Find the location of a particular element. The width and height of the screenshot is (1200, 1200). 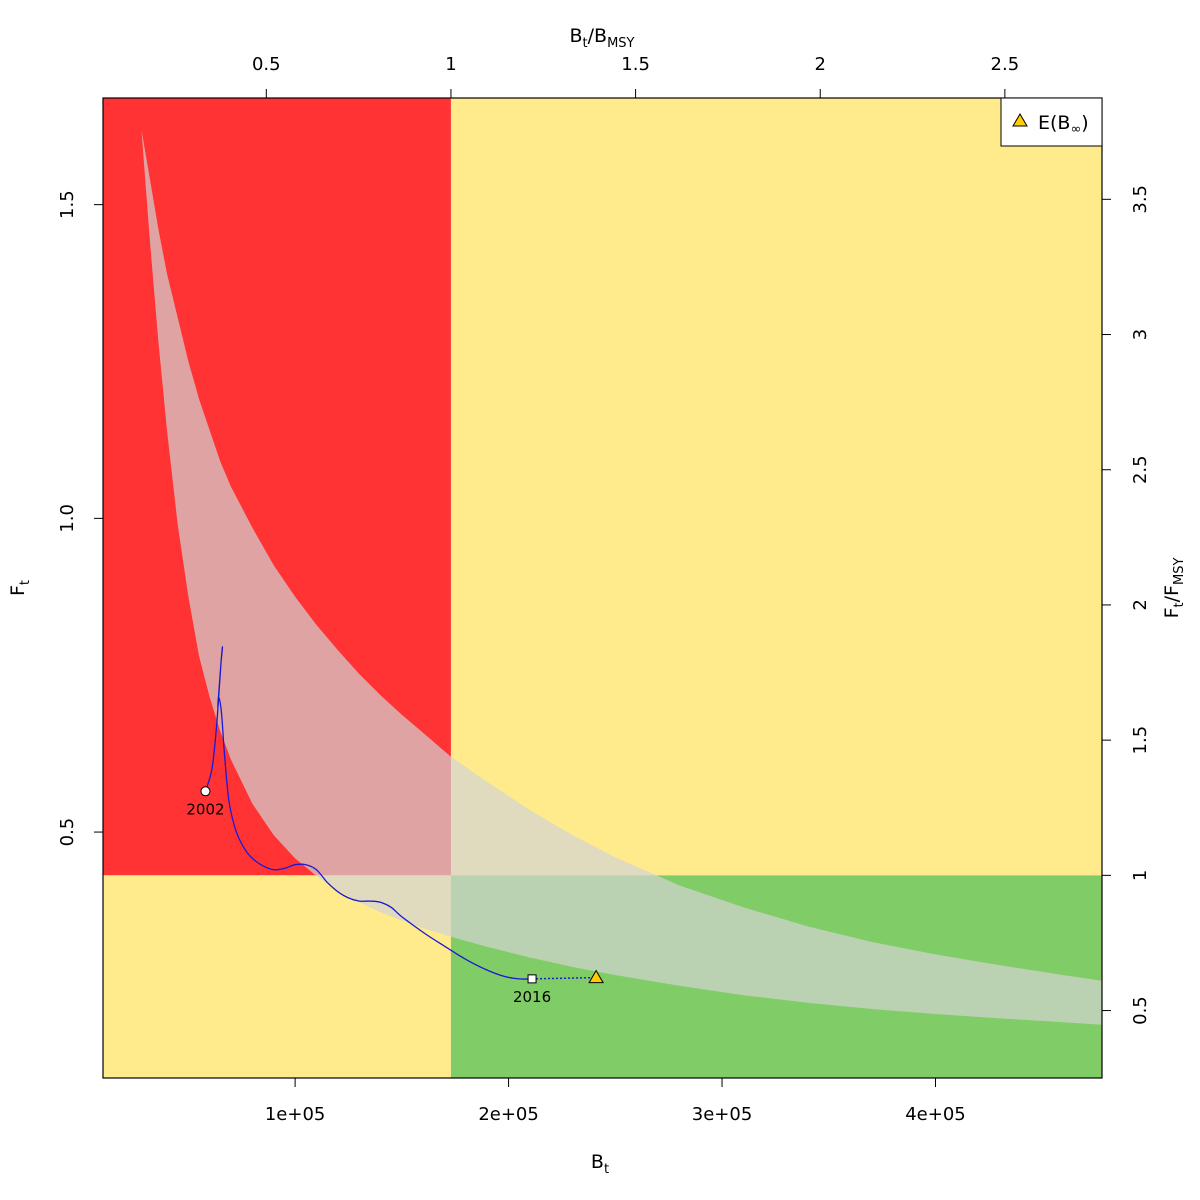

trajectory-points: 2002 2016 is located at coordinates (395, 896).